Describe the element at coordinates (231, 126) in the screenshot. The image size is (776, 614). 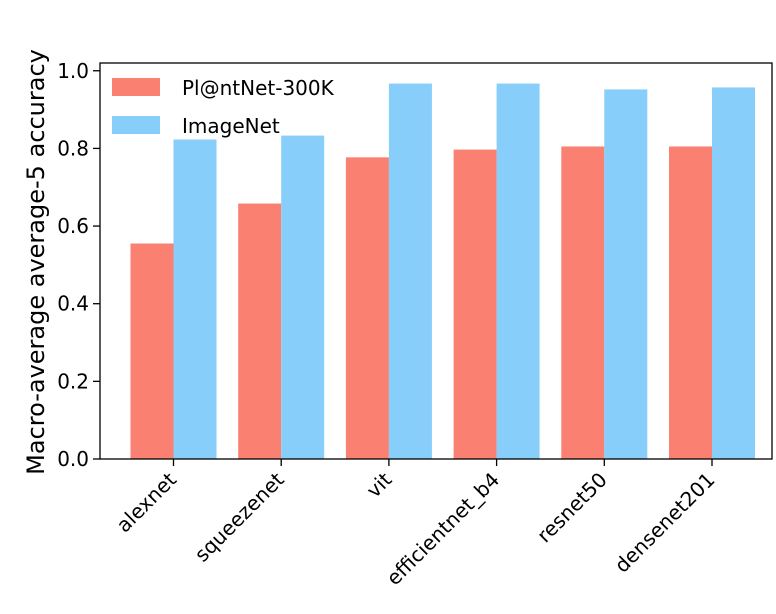
I see `legend-label: ImageNet` at that location.